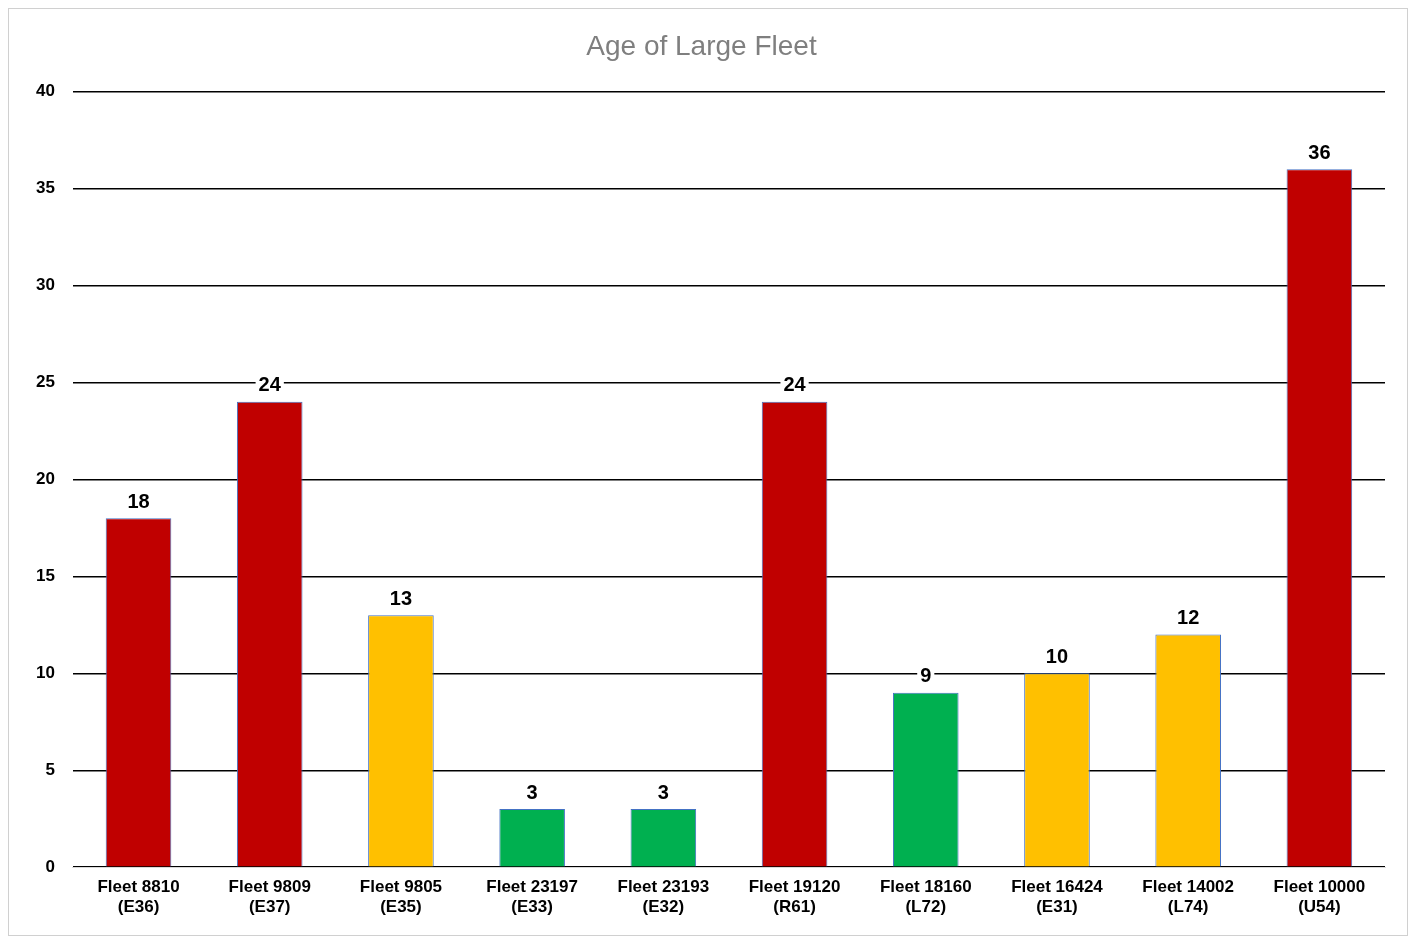 This screenshot has width=1411, height=938. Describe the element at coordinates (50, 866) in the screenshot. I see `y-tick-label: 0` at that location.